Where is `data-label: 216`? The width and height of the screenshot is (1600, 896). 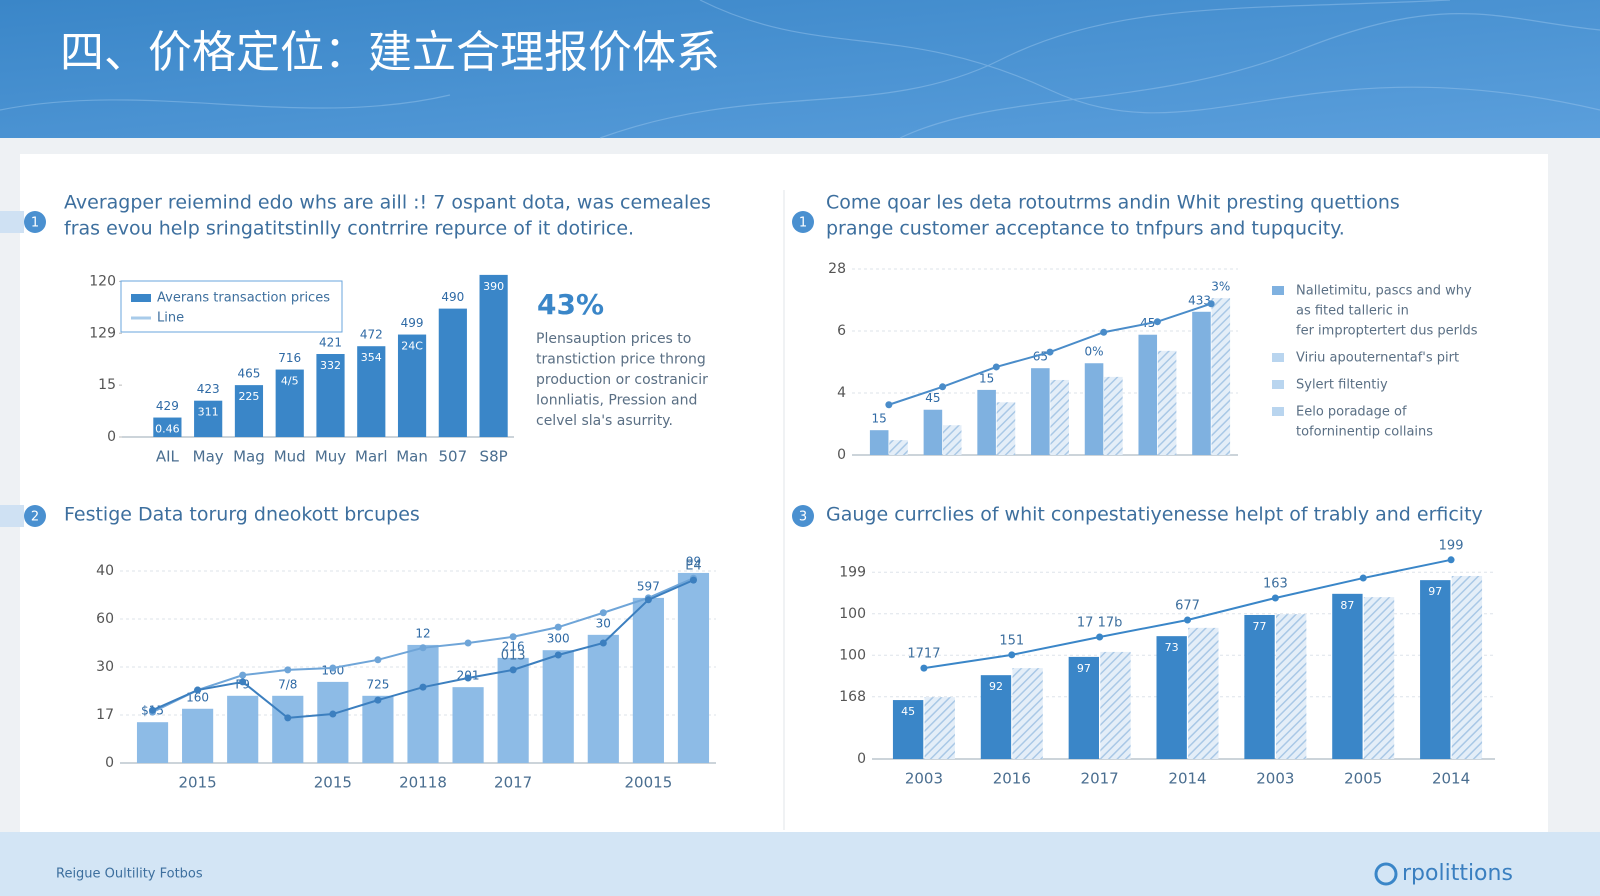
data-label: 216 is located at coordinates (513, 646).